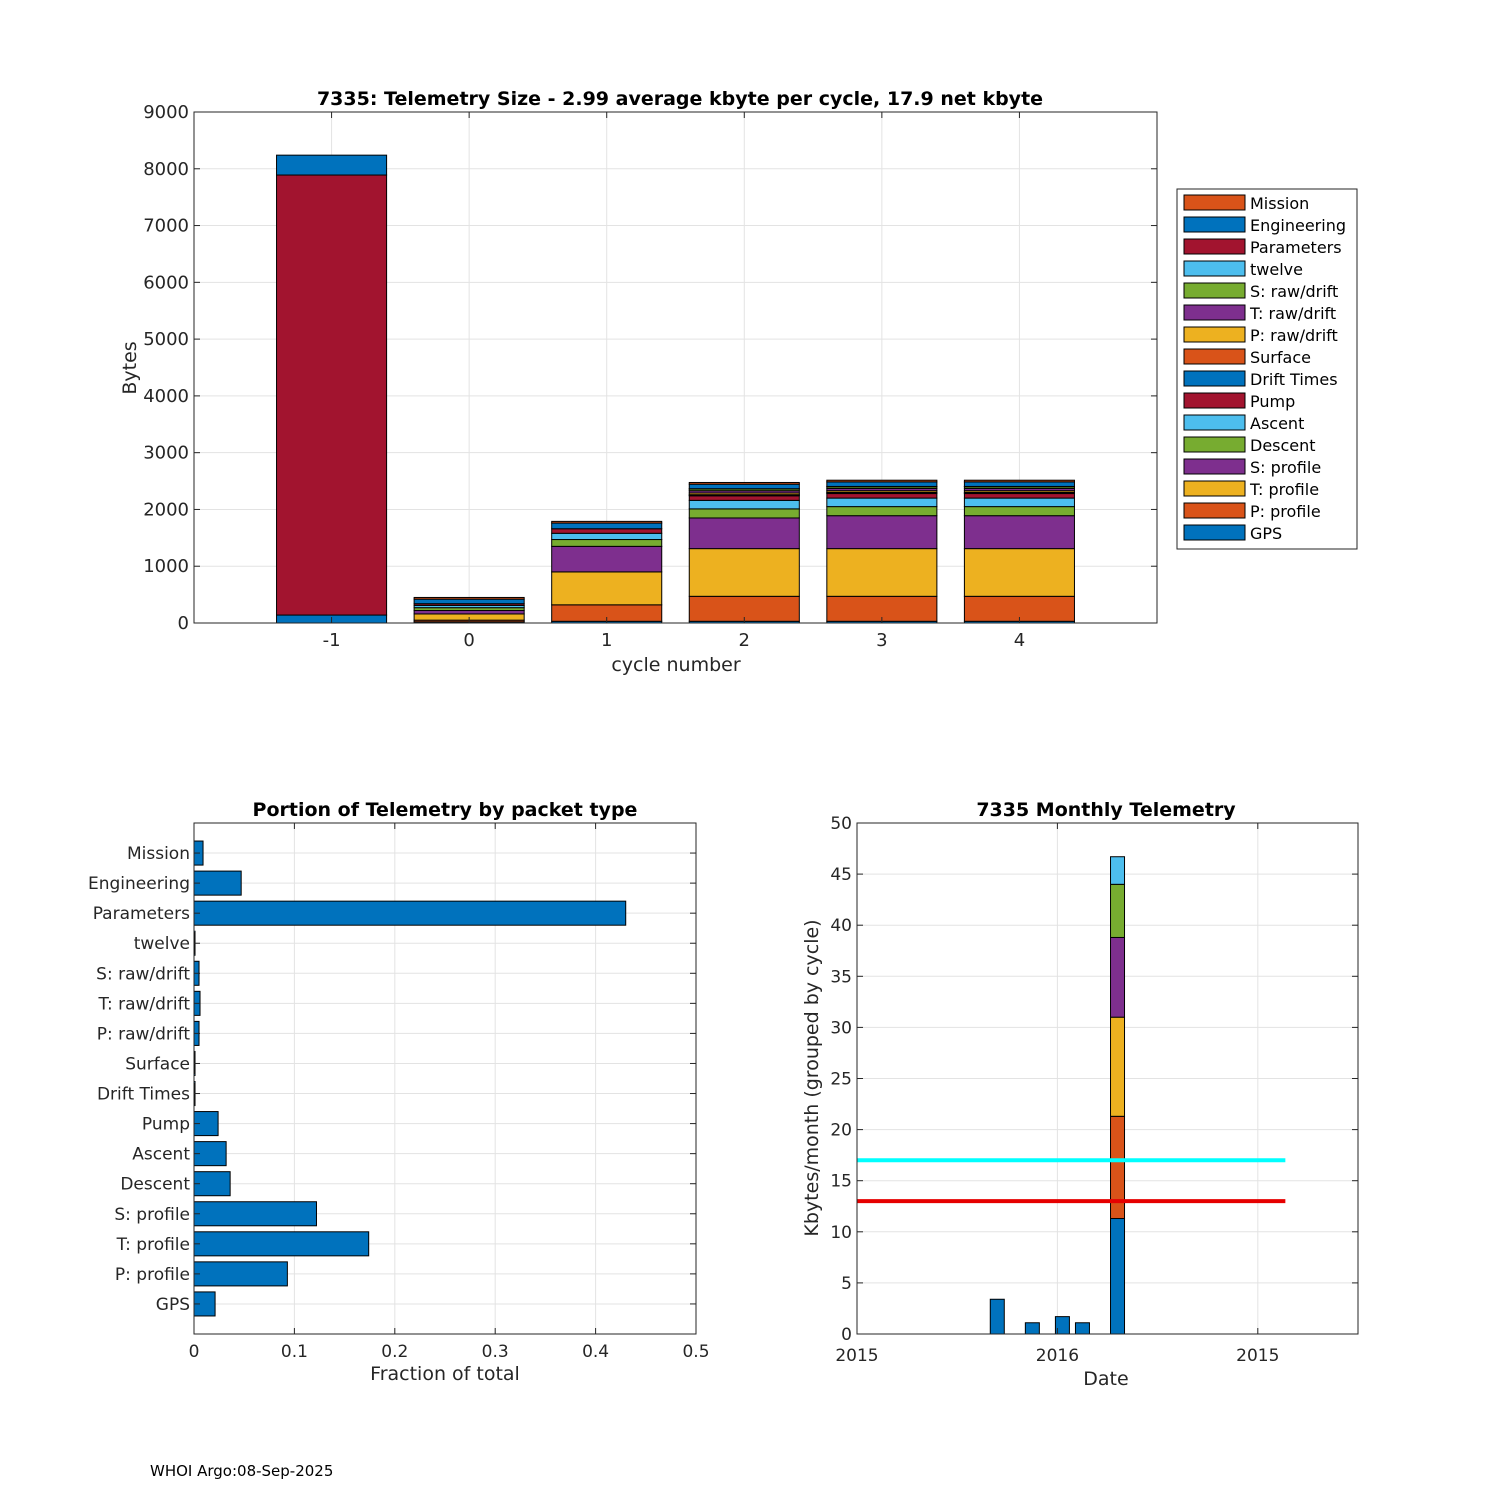 Image resolution: width=1500 pixels, height=1500 pixels. Describe the element at coordinates (217, 883) in the screenshot. I see `portion-bar-engineering` at that location.